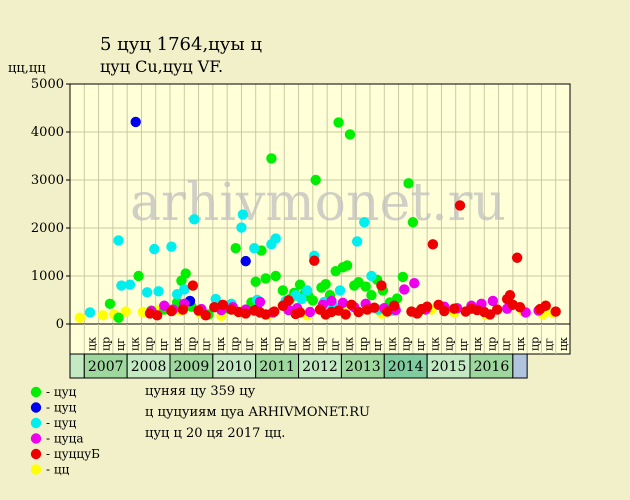  I want to click on legend: - цуц- цуц- цуц- цуца- цуццуБ- цц, so click(65, 431).